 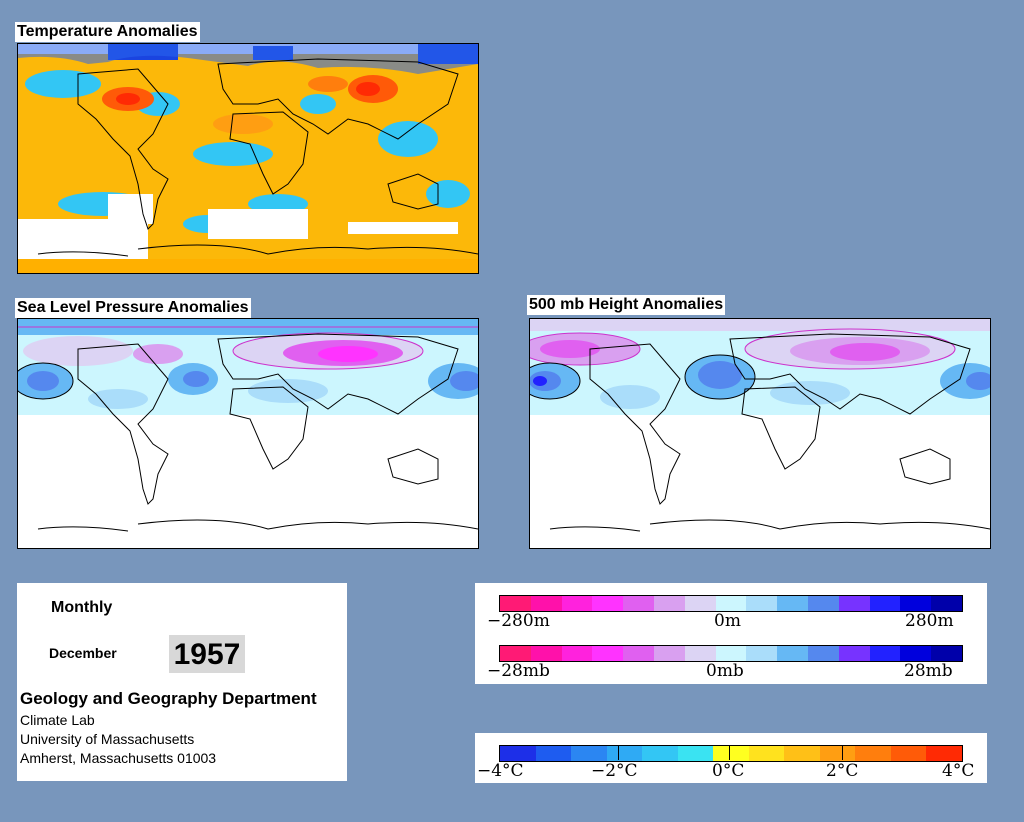 I want to click on month-label: December, so click(x=83, y=653).